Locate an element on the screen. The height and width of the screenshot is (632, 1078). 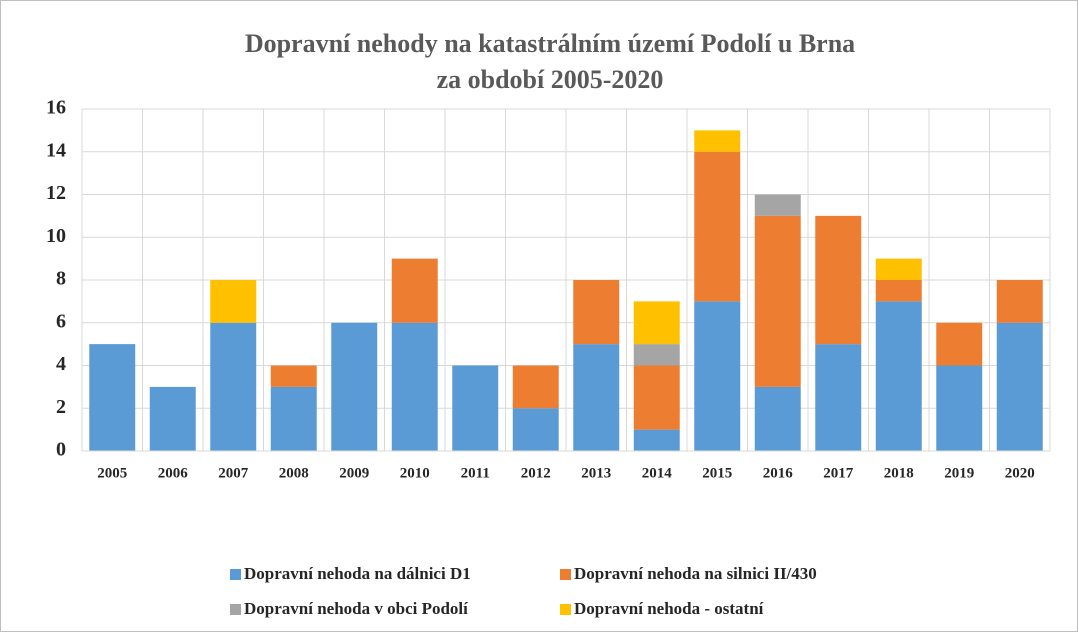
y-tick-label: 16 is located at coordinates (56, 108).